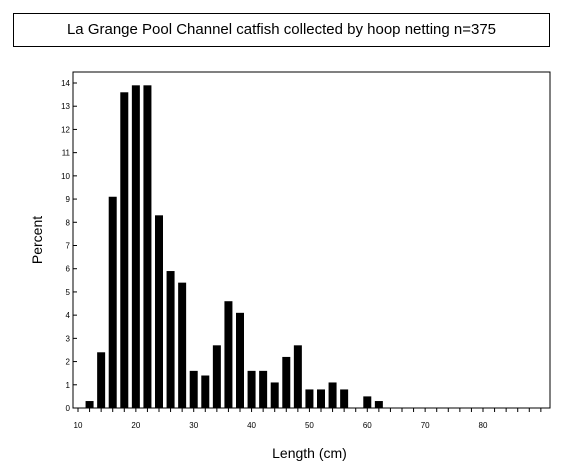 The height and width of the screenshot is (475, 570). I want to click on x-axis-label: Length (cm), so click(309, 453).